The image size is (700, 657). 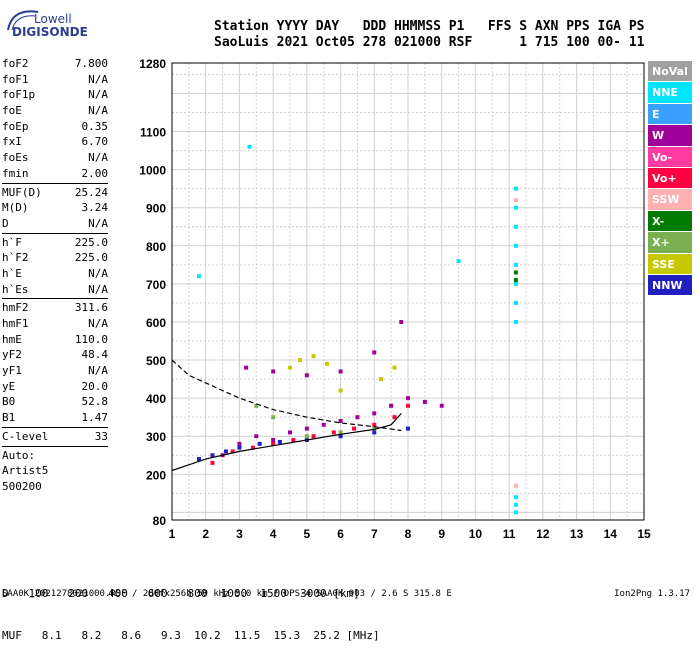 I want to click on muf-value: 15.3, so click(x=280, y=635).